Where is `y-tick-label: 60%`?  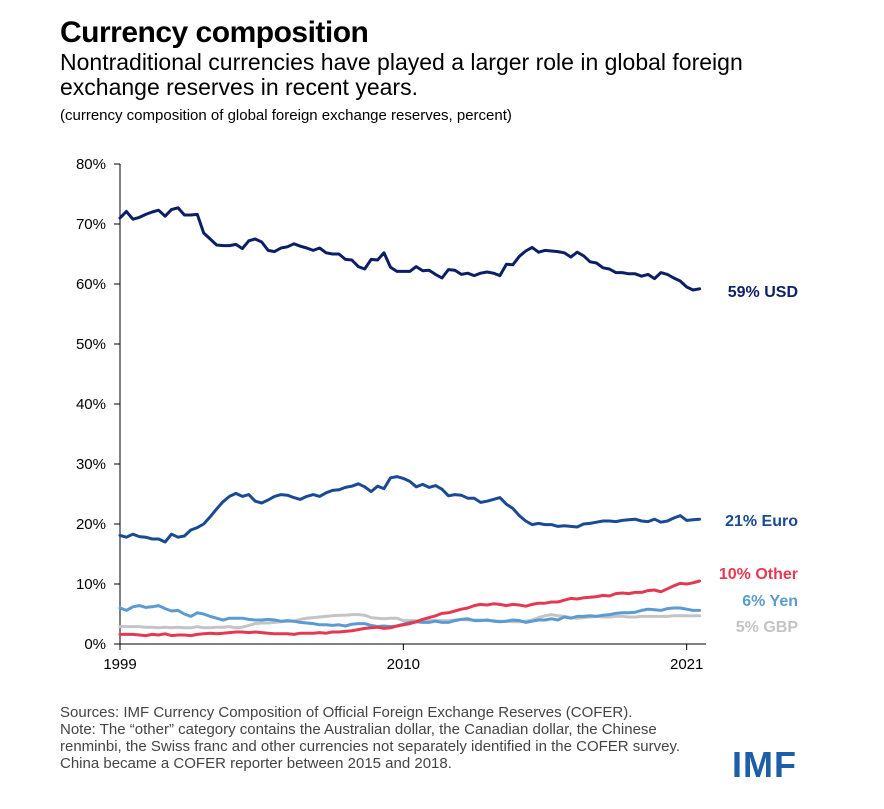
y-tick-label: 60% is located at coordinates (91, 284).